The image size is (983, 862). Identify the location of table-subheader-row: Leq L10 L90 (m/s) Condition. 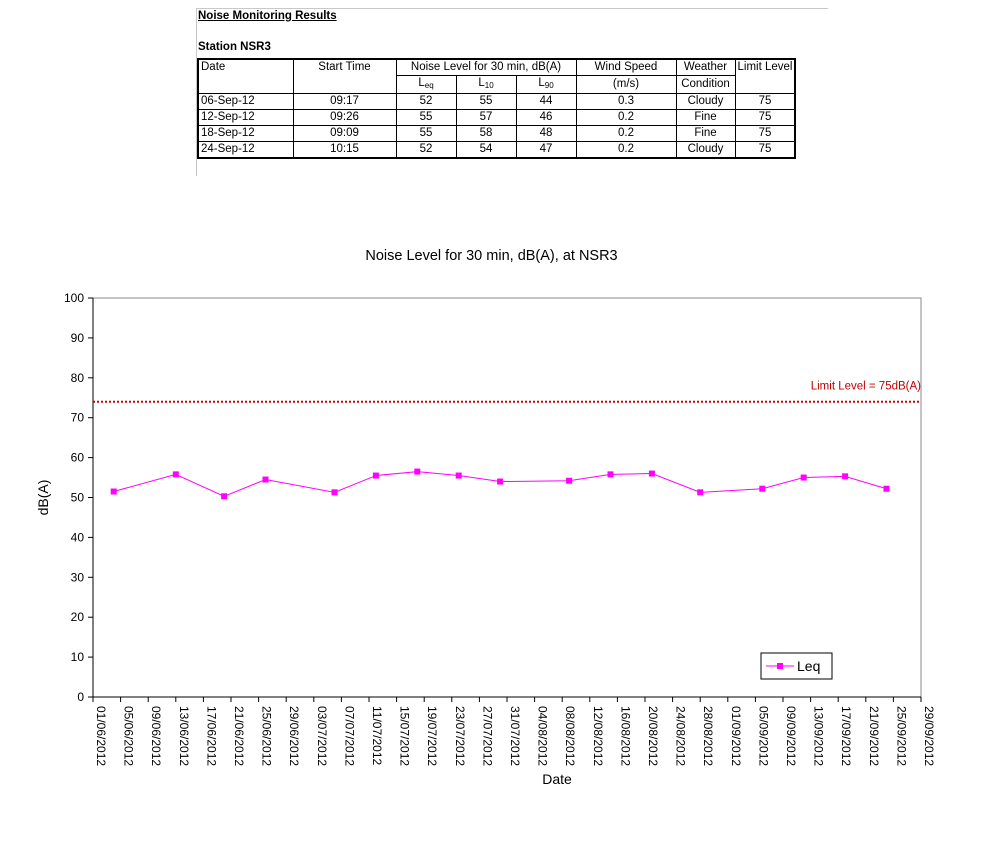
(496, 84).